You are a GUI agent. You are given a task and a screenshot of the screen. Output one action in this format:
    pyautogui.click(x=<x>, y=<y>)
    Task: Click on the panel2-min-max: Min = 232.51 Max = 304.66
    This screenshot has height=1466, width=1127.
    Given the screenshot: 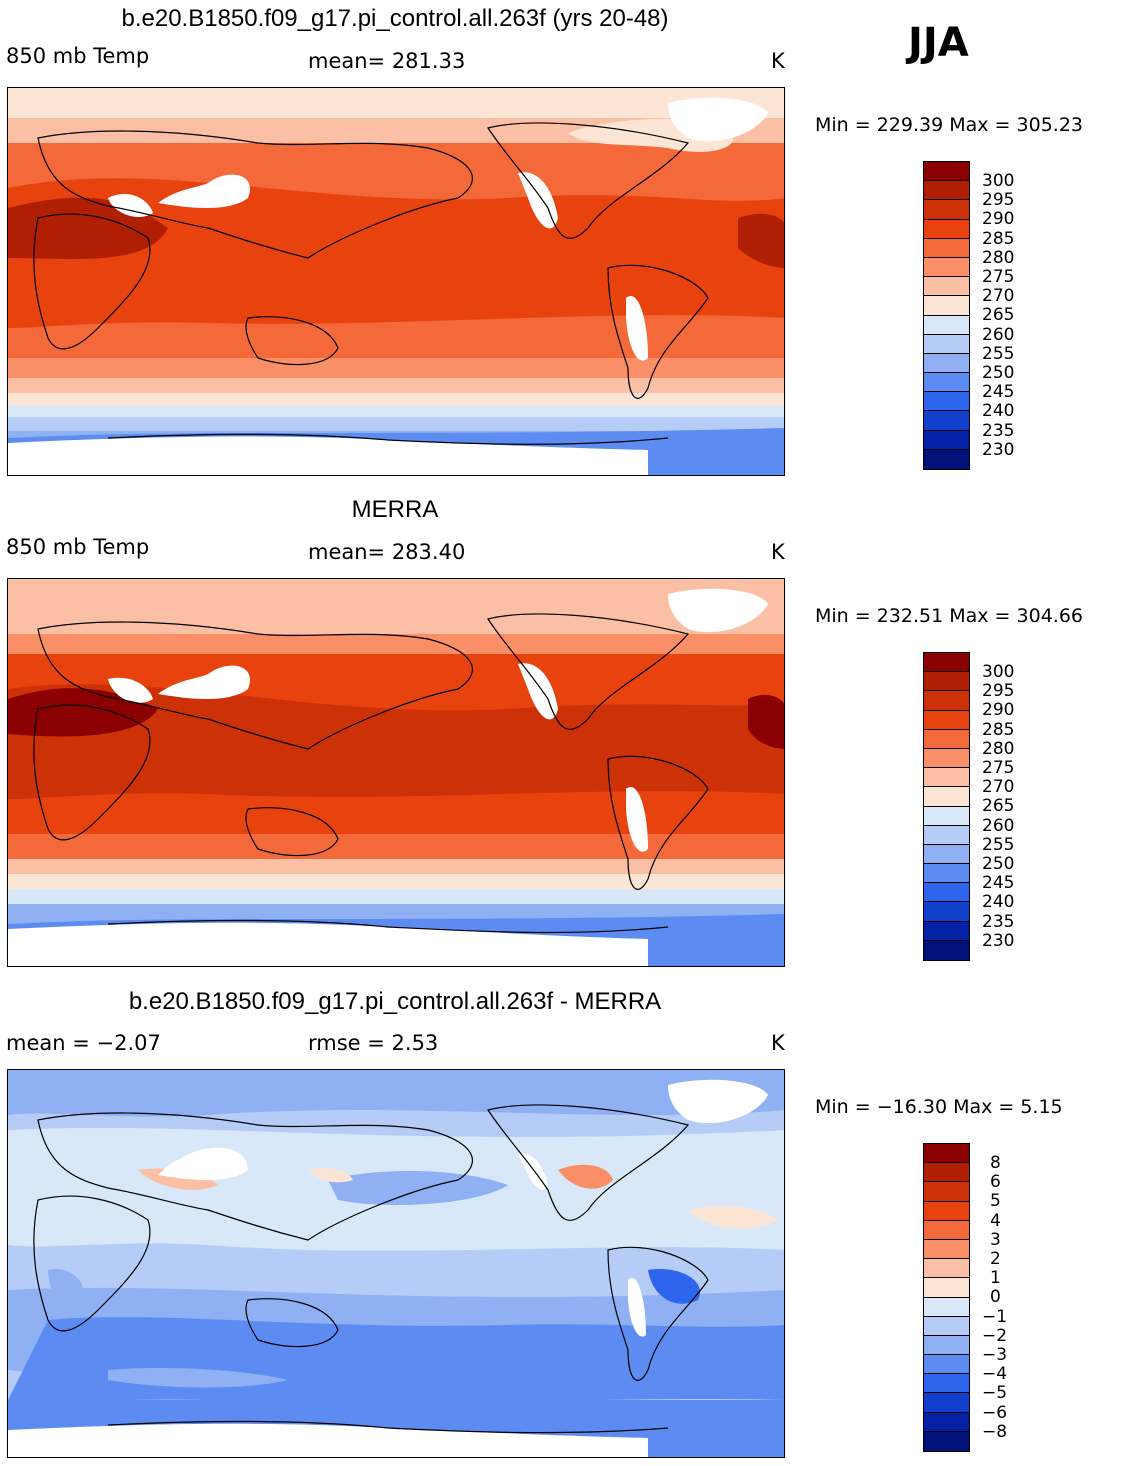 What is the action you would take?
    pyautogui.click(x=949, y=616)
    